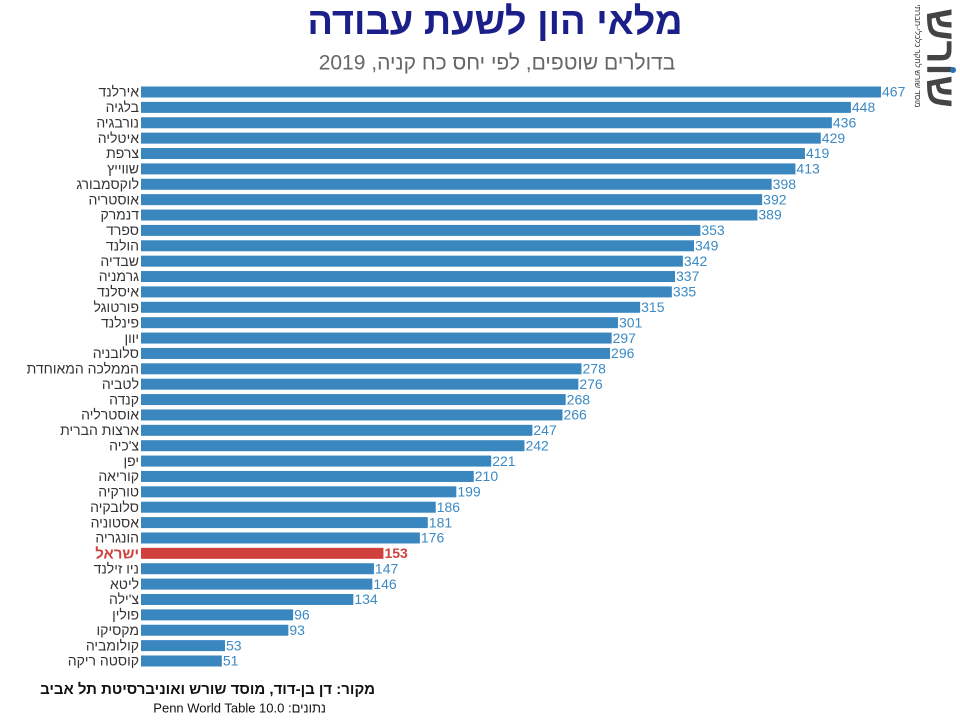 This screenshot has width=960, height=720. Describe the element at coordinates (114, 507) in the screenshot. I see `category-label: סלובקיה` at that location.